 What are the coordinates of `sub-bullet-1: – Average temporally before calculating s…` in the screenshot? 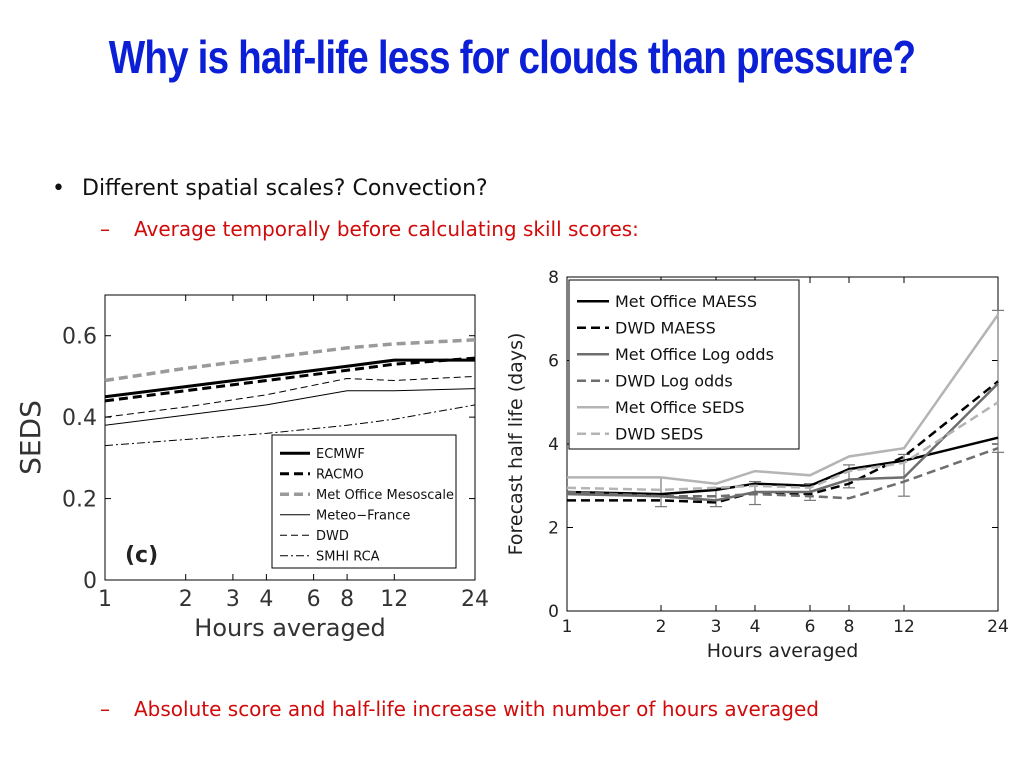 It's located at (369, 229).